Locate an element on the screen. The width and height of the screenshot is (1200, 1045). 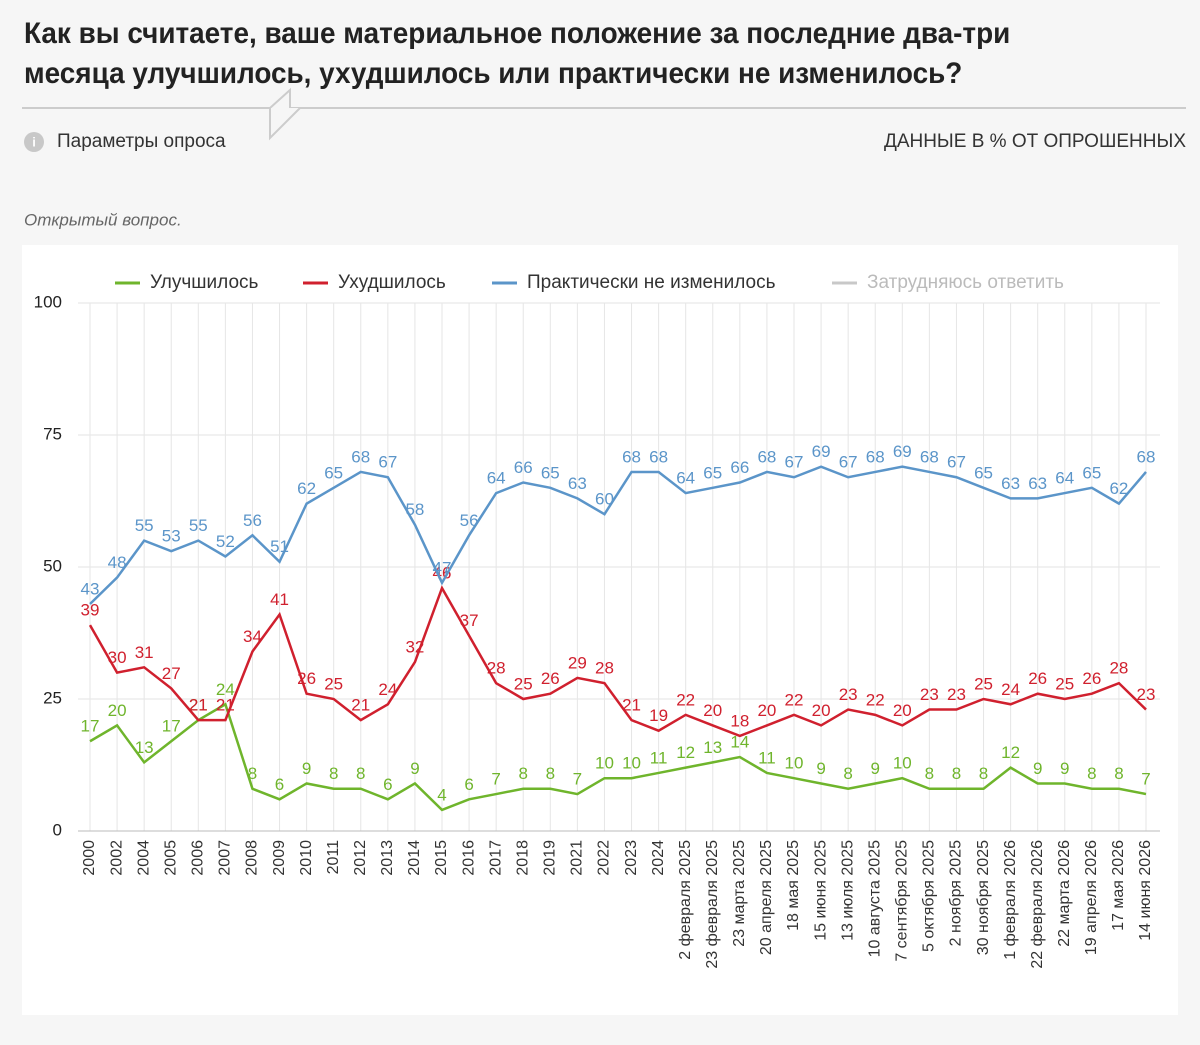
data-label: 32 is located at coordinates (414, 647).